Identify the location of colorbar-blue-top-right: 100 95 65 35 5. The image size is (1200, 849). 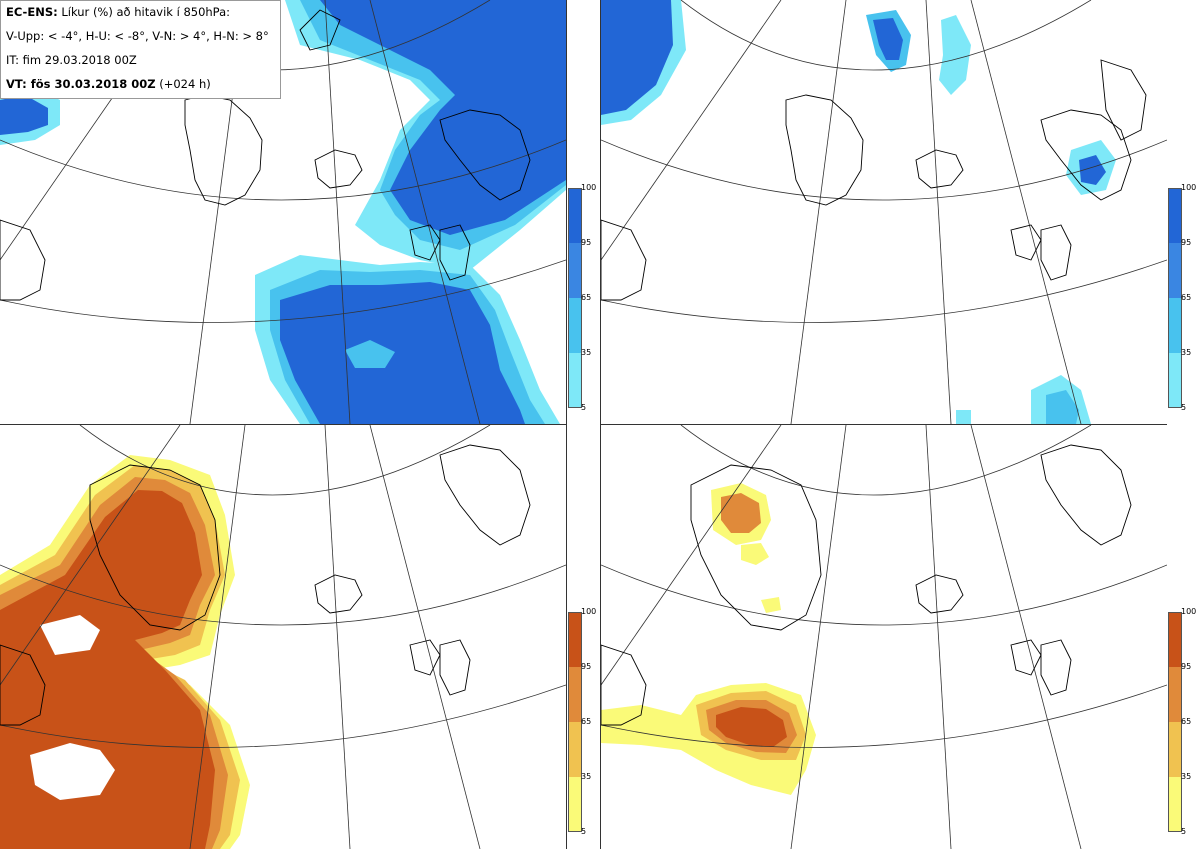
(1183, 298).